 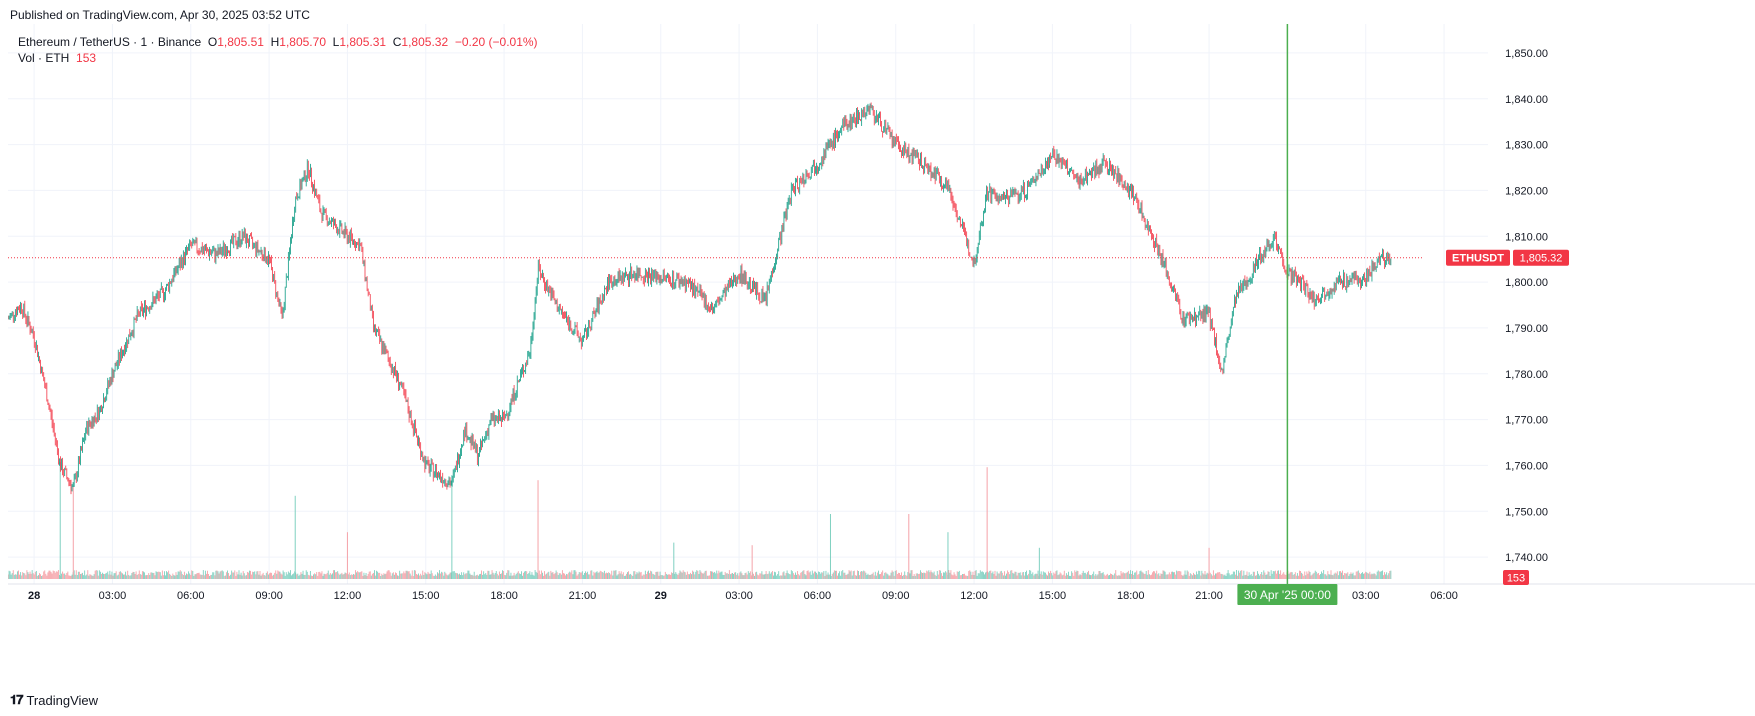 I want to click on volume-tag-text: 153, so click(x=1516, y=579).